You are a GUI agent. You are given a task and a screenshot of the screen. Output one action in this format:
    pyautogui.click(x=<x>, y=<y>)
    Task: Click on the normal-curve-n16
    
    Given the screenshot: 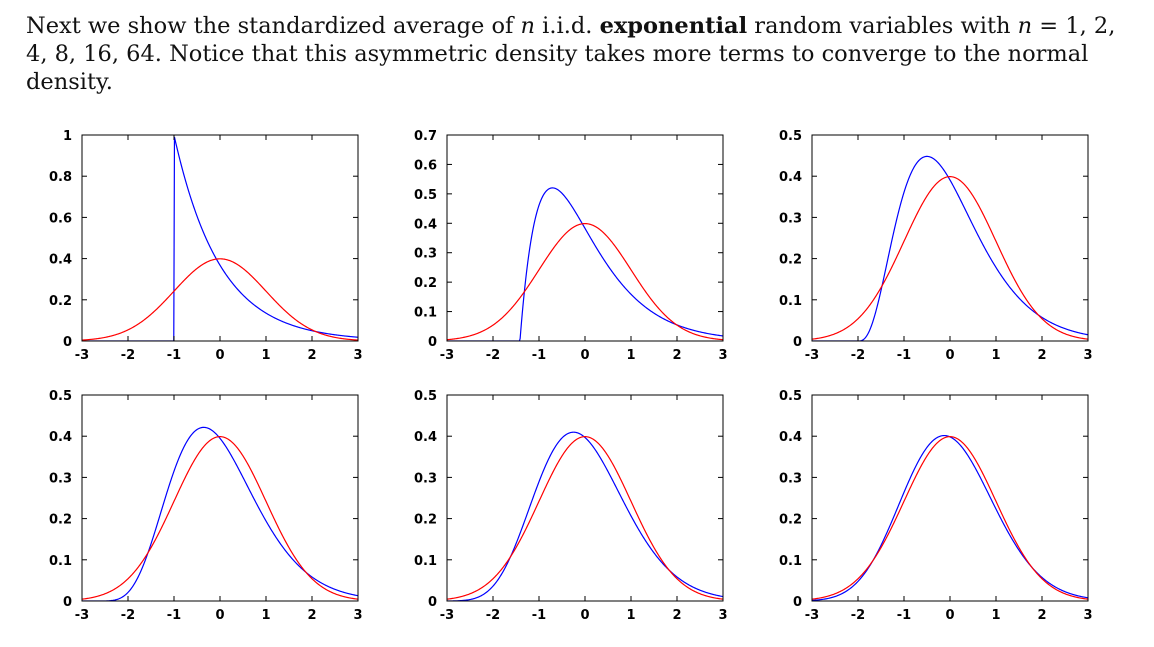 What is the action you would take?
    pyautogui.click(x=585, y=518)
    